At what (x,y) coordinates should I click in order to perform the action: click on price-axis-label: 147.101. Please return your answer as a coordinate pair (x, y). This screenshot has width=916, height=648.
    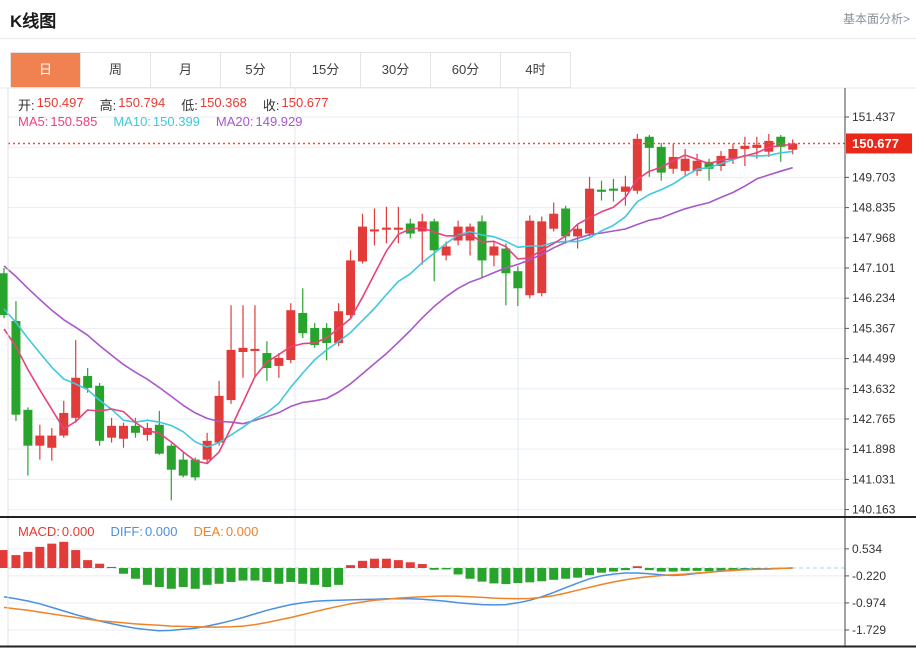
    Looking at the image, I should click on (874, 268).